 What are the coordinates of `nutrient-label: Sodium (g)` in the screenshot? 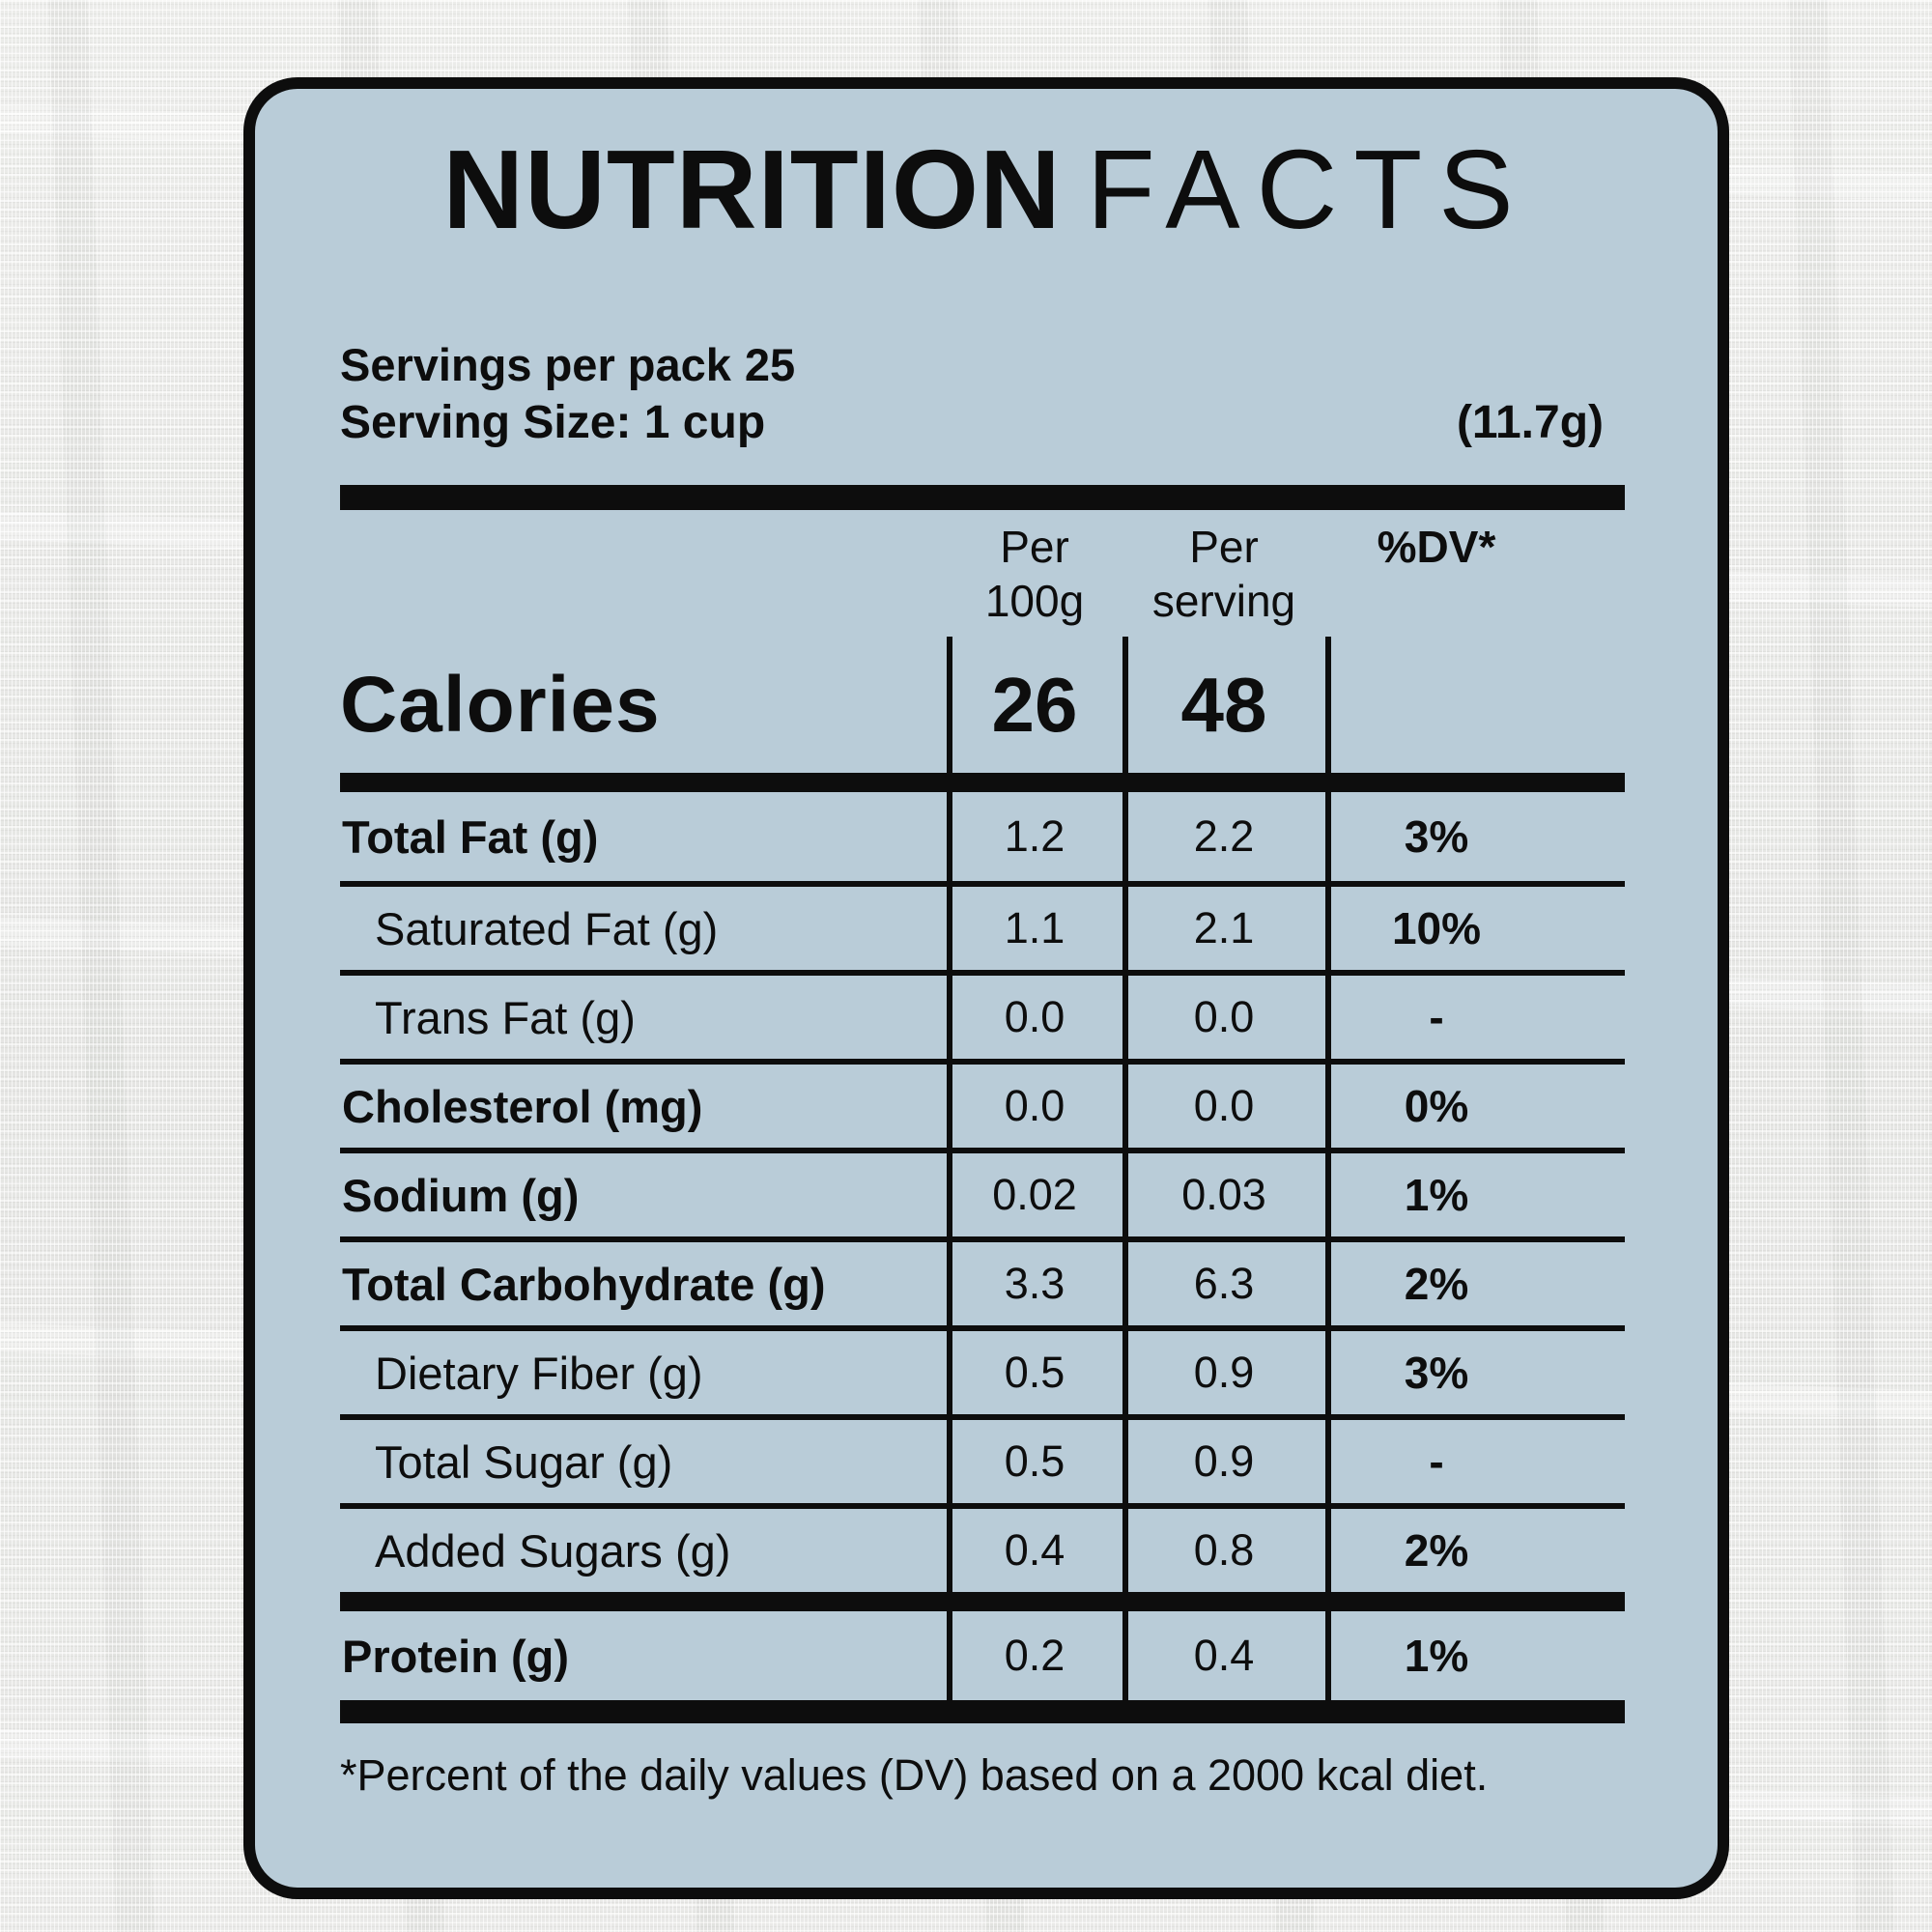 It's located at (461, 1195).